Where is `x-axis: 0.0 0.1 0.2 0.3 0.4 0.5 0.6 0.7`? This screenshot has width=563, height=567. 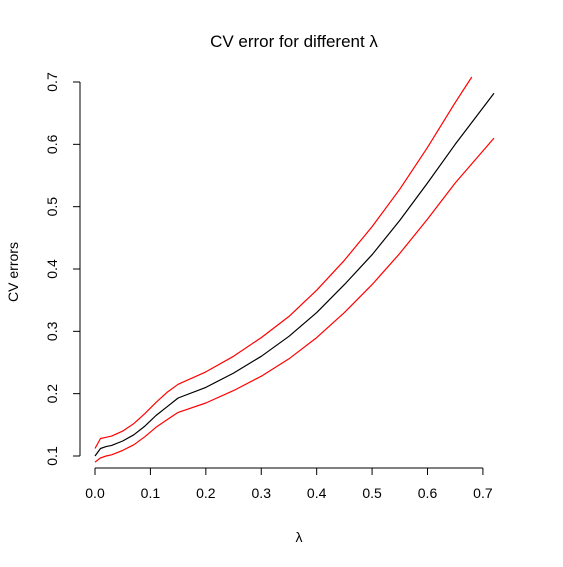 x-axis: 0.0 0.1 0.2 0.3 0.4 0.5 0.6 0.7 is located at coordinates (289, 484).